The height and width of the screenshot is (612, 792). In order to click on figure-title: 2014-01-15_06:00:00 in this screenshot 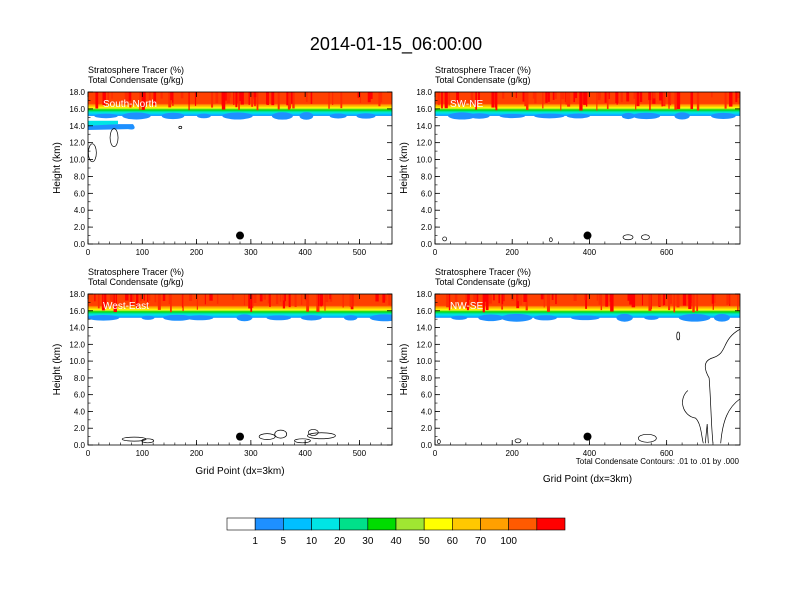, I will do `click(396, 44)`.